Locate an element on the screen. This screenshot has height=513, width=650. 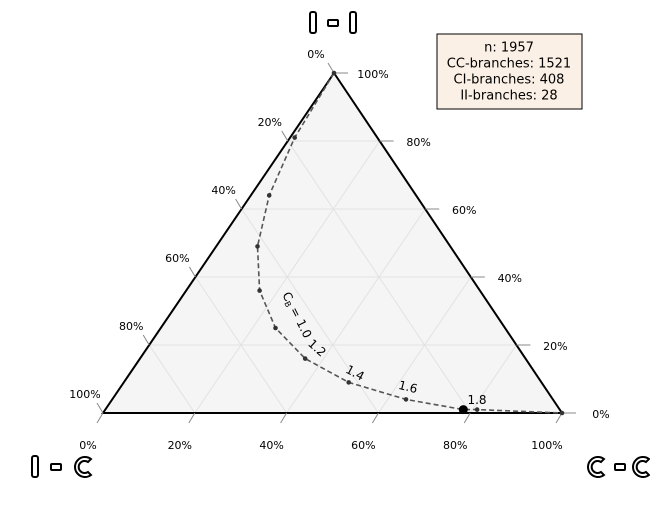
cc-tick-label: 20% is located at coordinates (180, 445).